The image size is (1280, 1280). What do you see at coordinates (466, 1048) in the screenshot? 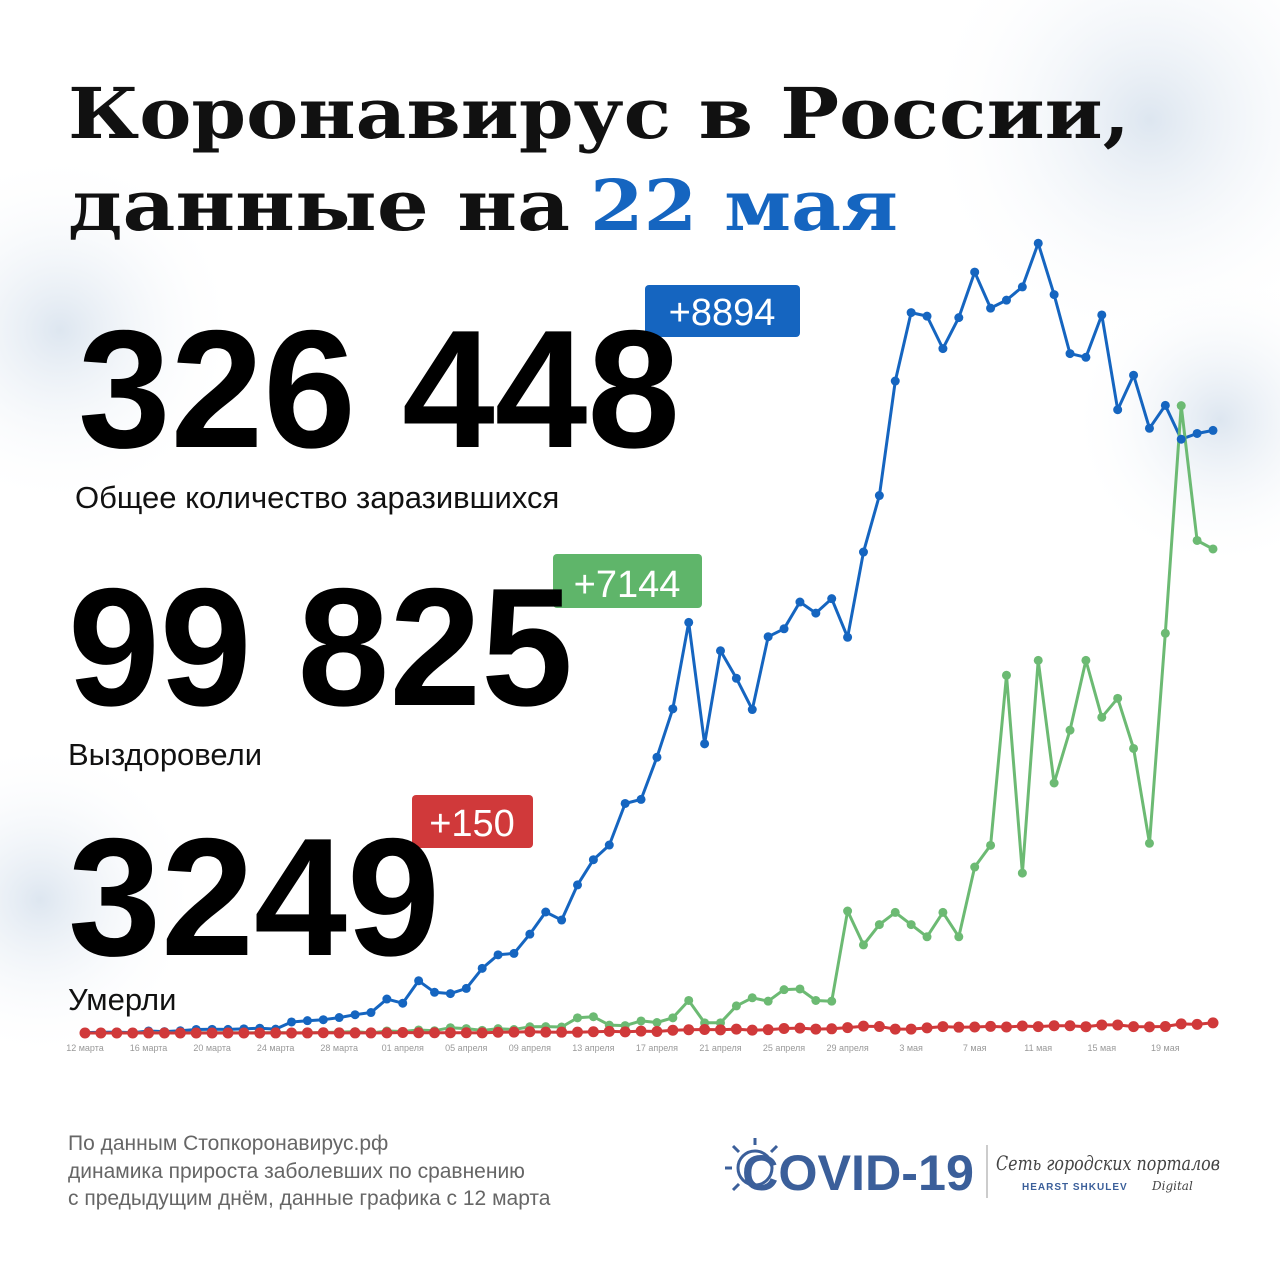
I see `x-tick-label: 05 апреля` at bounding box center [466, 1048].